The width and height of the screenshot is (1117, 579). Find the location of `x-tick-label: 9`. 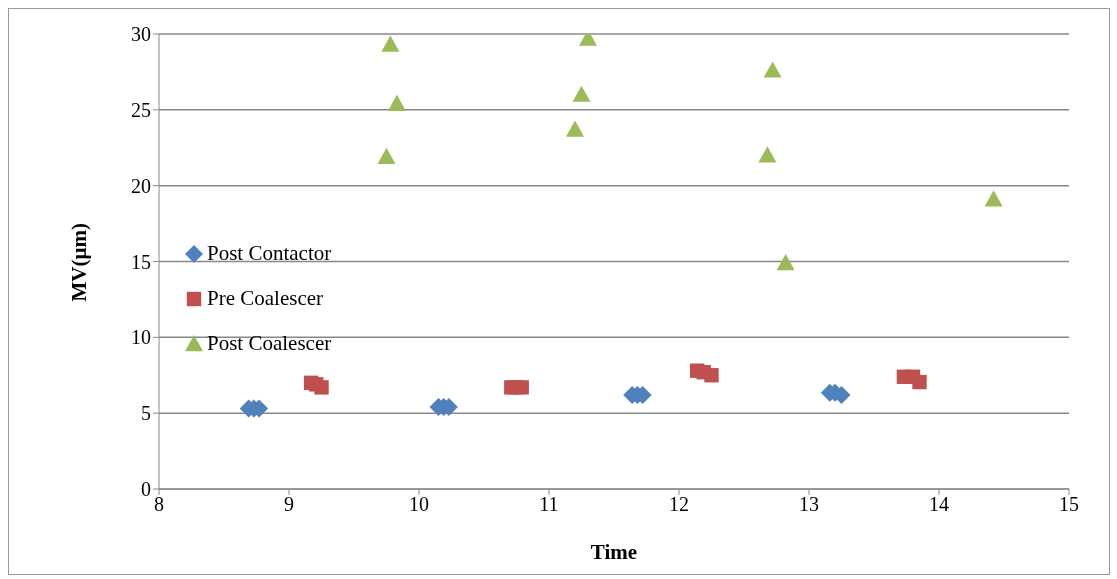

x-tick-label: 9 is located at coordinates (289, 504).